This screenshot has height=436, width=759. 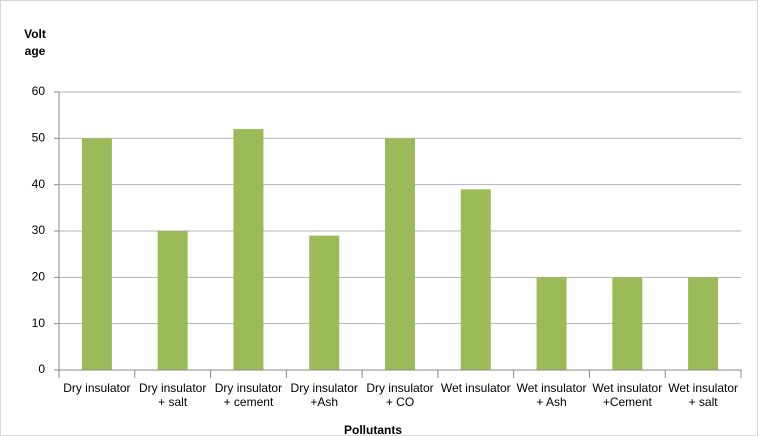 What do you see at coordinates (703, 395) in the screenshot?
I see `x-tick-label: Wet insulator + salt` at bounding box center [703, 395].